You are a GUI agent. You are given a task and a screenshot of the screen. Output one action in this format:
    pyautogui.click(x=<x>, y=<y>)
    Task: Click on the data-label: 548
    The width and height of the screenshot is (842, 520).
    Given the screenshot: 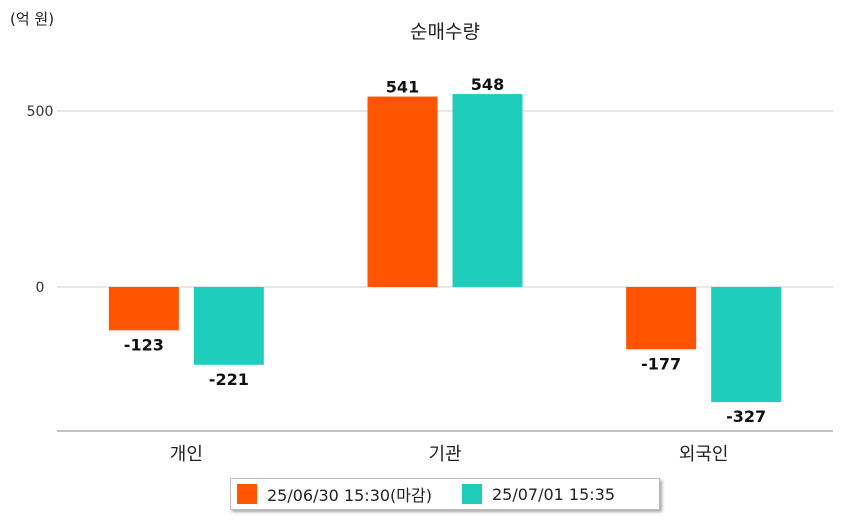 What is the action you would take?
    pyautogui.click(x=487, y=84)
    